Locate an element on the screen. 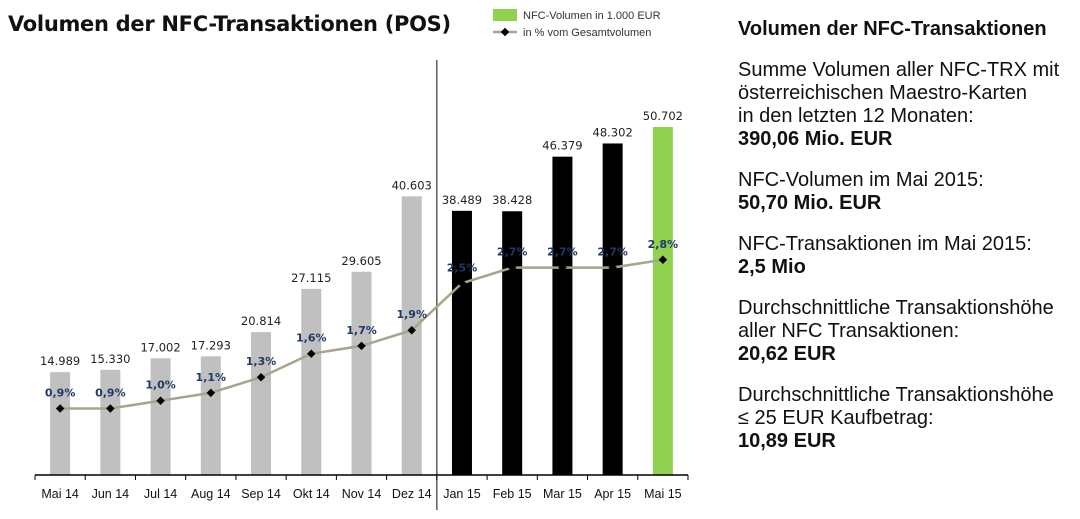  x-tick-label: Jan 15 is located at coordinates (462, 494).